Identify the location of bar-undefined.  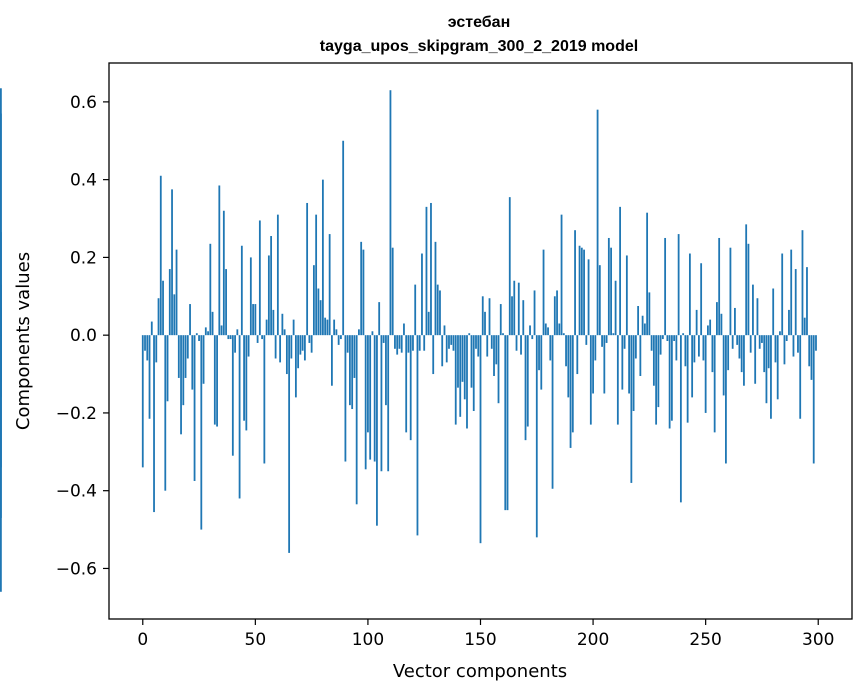
(1, 212).